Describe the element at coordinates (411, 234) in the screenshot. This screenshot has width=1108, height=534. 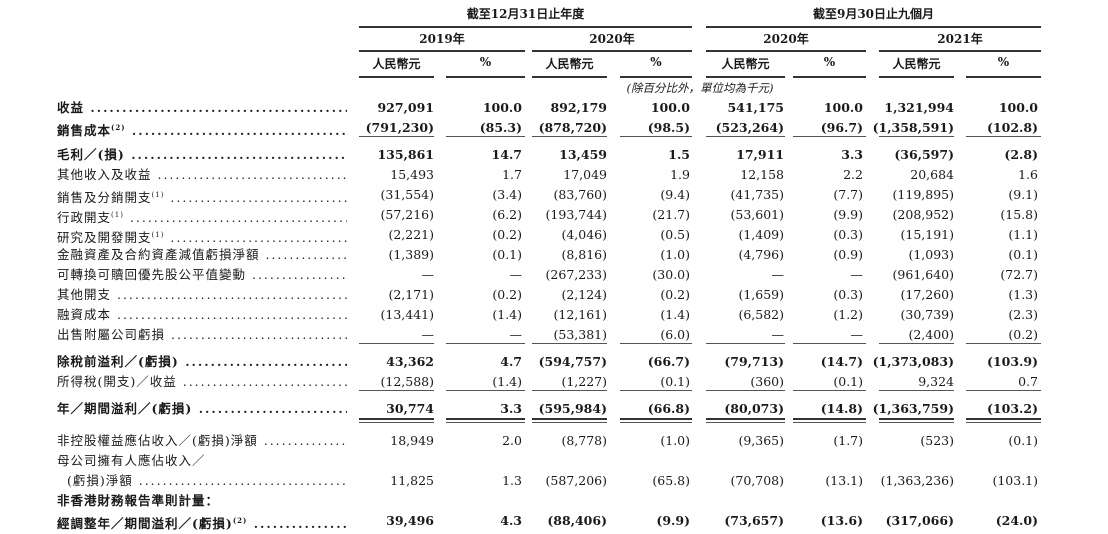
I see `amount-cell: (2,221)` at that location.